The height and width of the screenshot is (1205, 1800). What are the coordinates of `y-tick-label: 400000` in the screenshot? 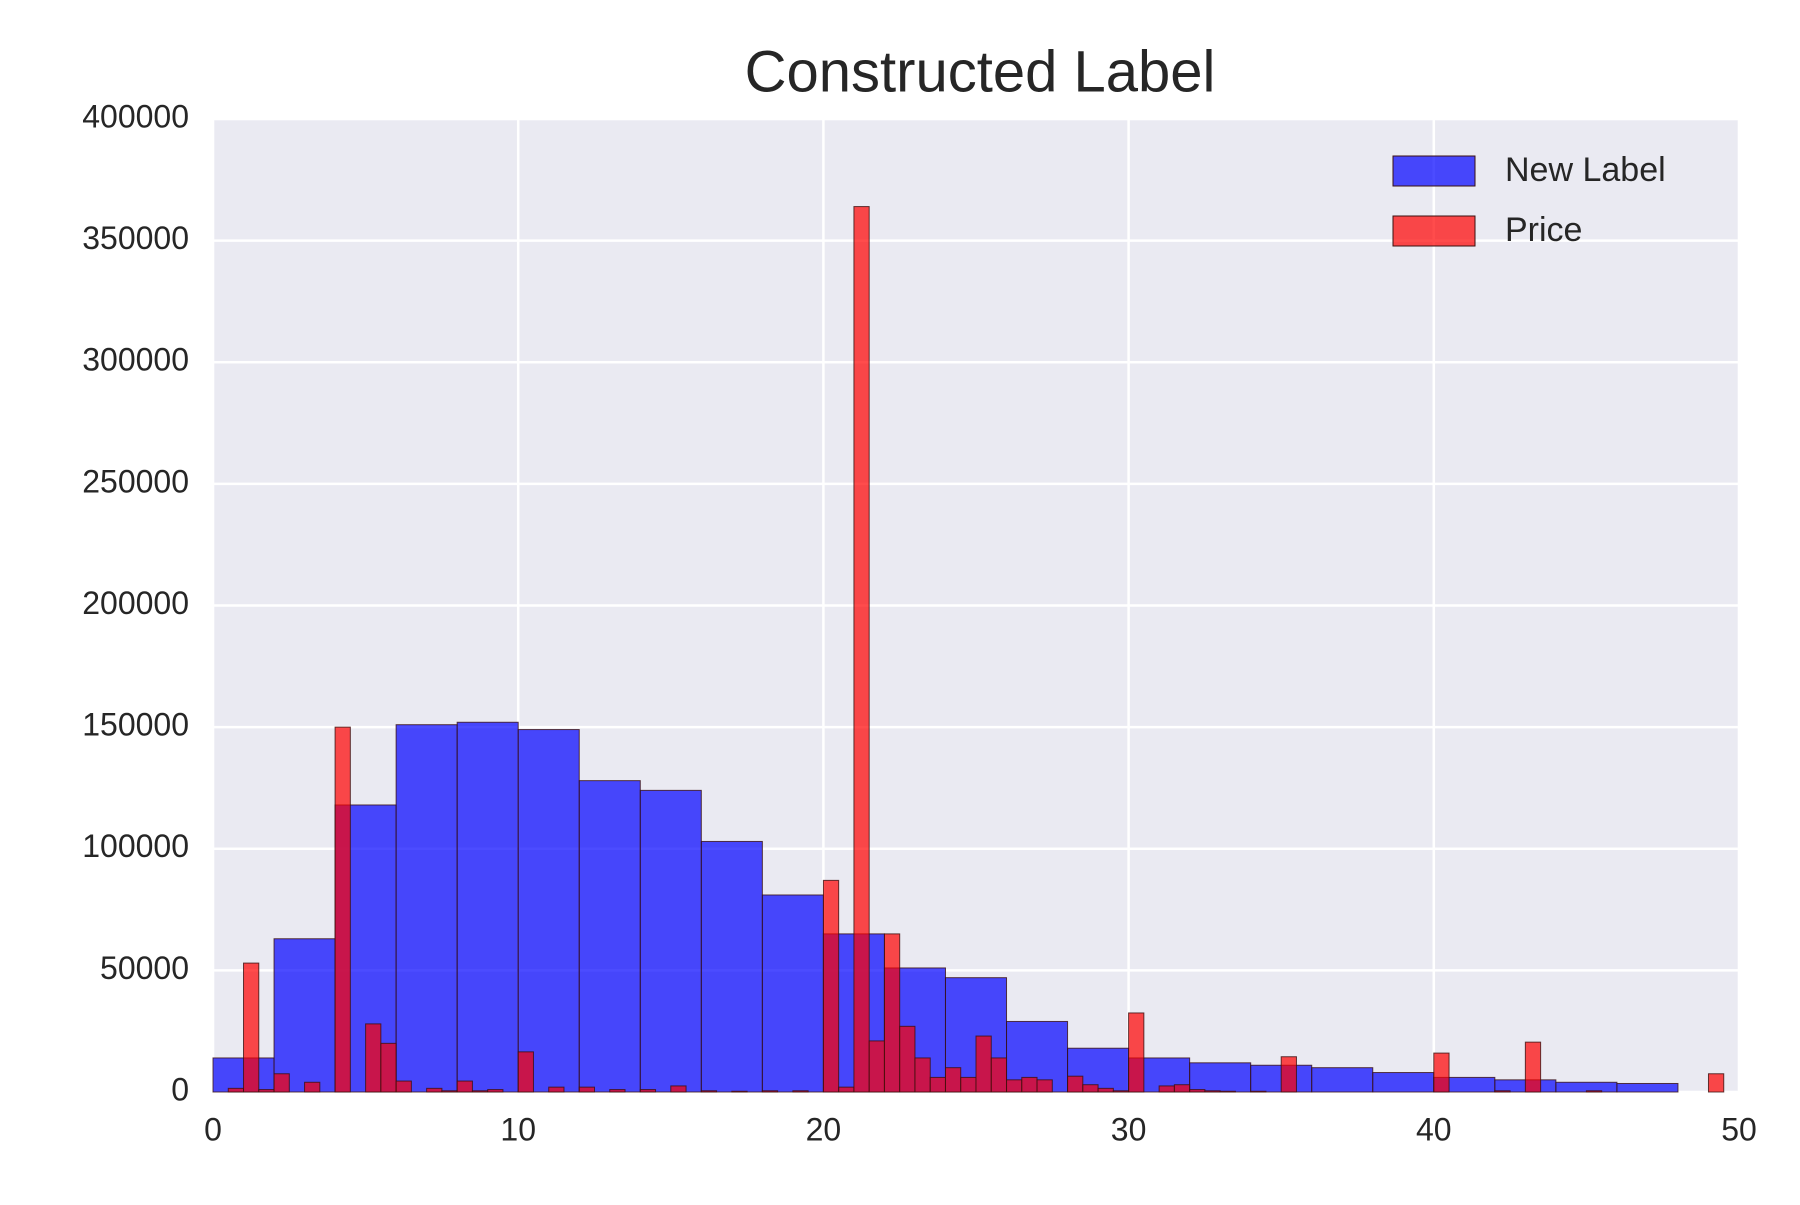 It's located at (135, 116).